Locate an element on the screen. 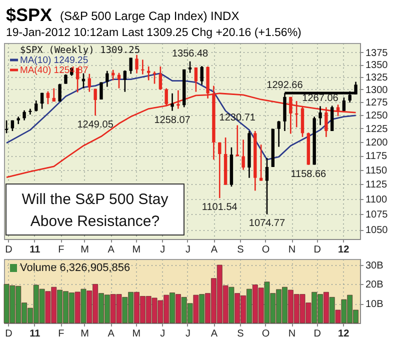  y-tick-label: 1225 is located at coordinates (377, 129).